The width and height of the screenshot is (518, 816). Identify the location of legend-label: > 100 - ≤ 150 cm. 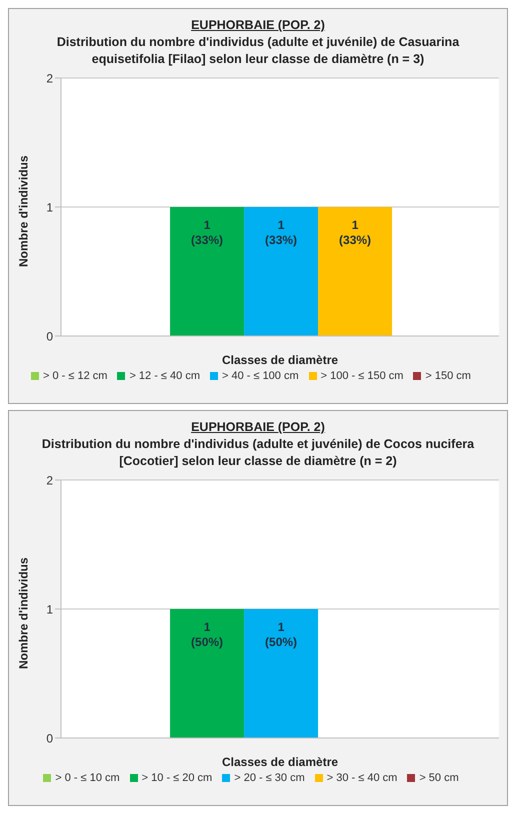
(362, 376).